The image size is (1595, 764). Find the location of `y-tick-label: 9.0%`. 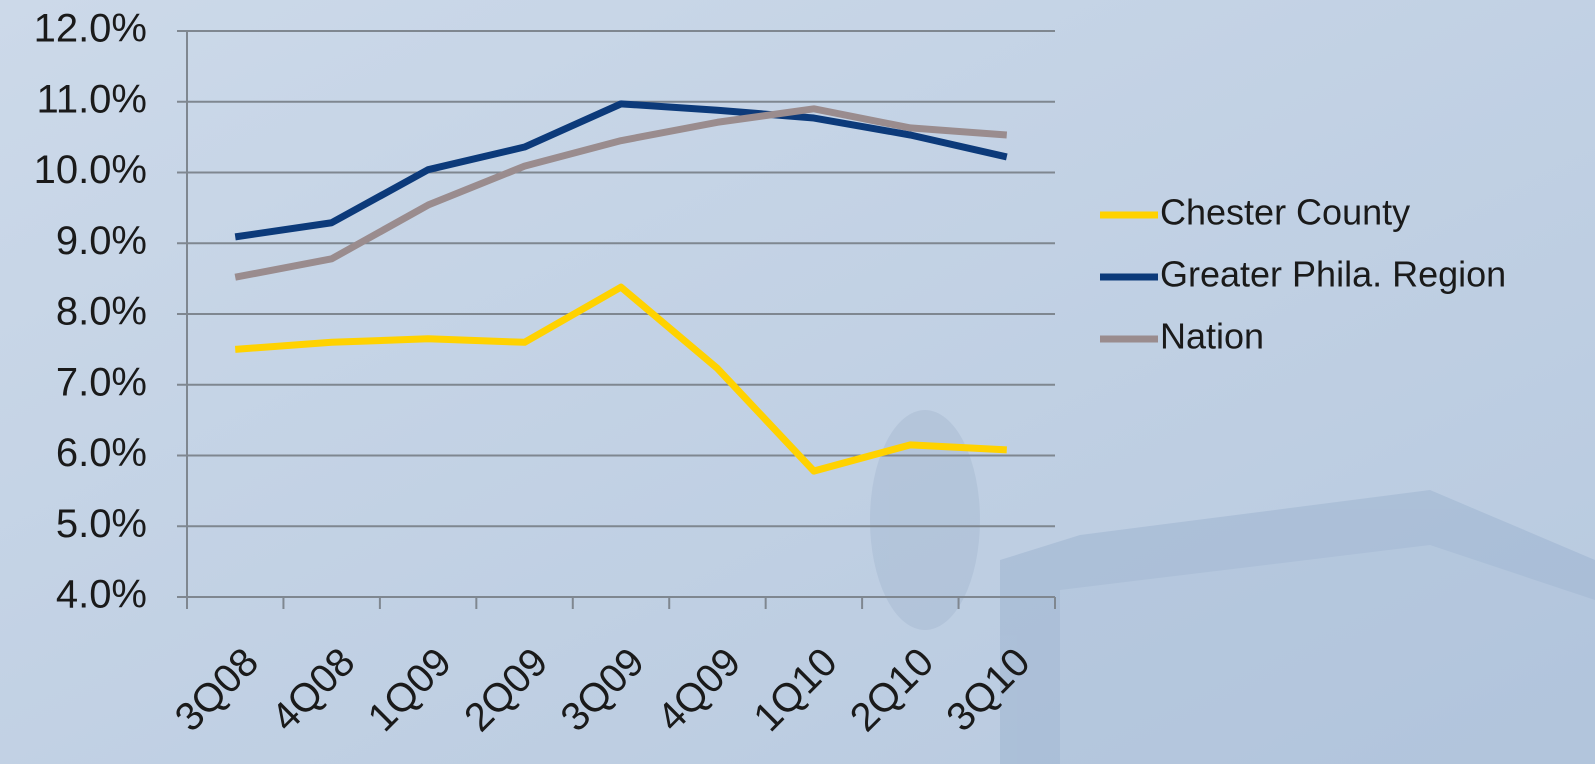

y-tick-label: 9.0% is located at coordinates (101, 241).